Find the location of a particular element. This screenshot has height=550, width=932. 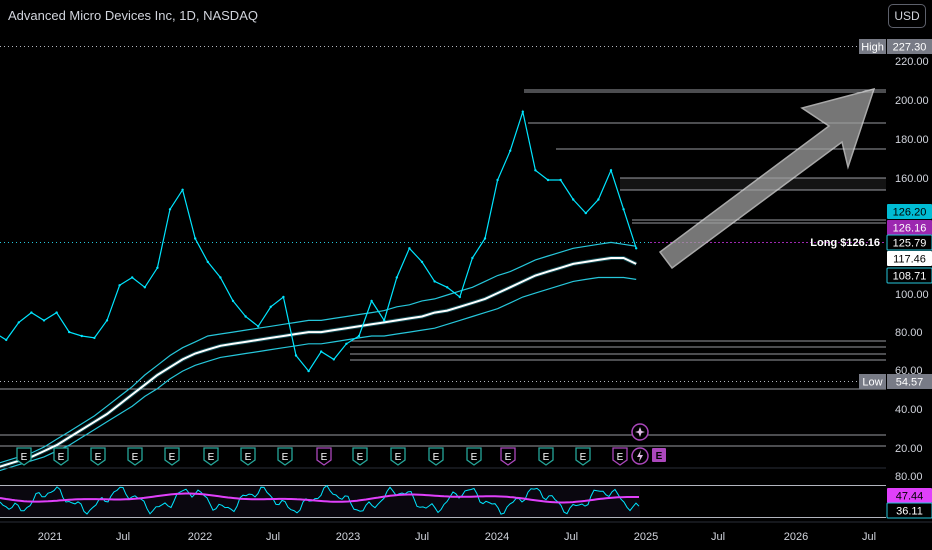

low-tag-value-box is located at coordinates (909, 381).